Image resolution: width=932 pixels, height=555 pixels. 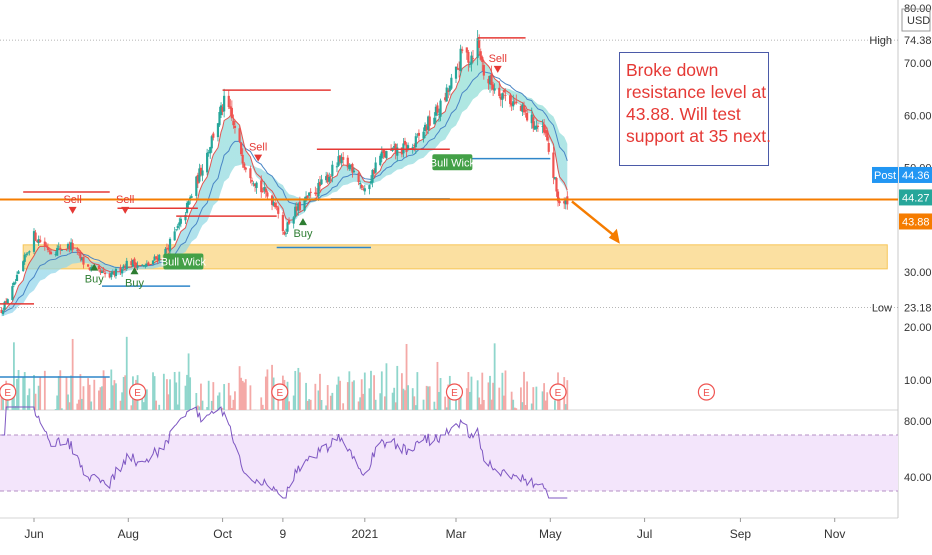 I want to click on x-tick-label: 9, so click(x=283, y=534).